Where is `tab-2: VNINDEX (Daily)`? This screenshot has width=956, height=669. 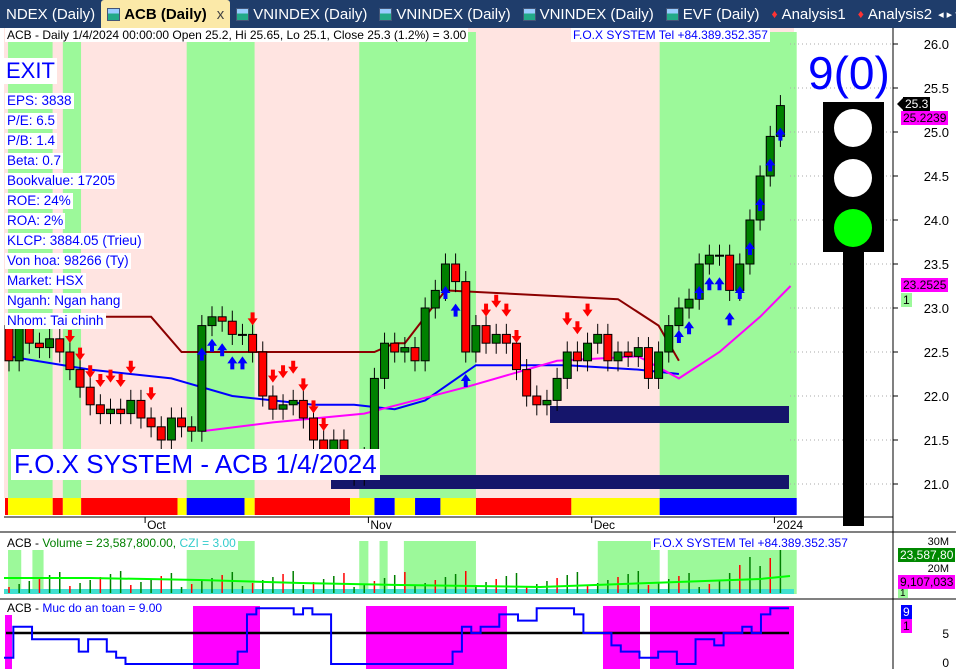 tab-2: VNINDEX (Daily) is located at coordinates (301, 14).